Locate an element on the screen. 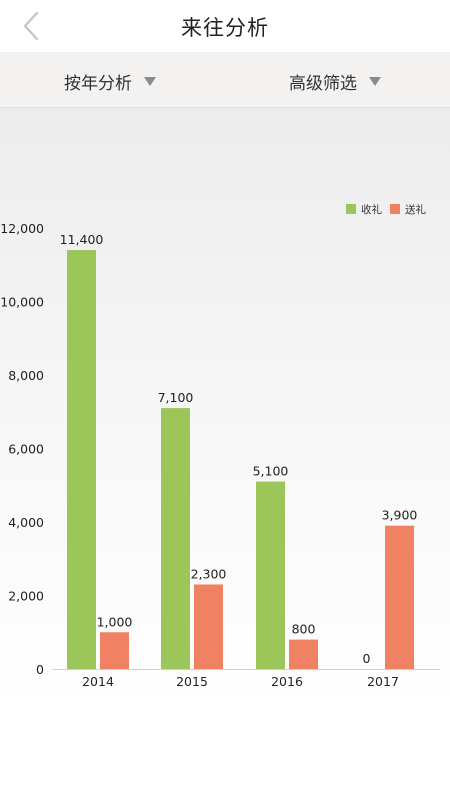 The height and width of the screenshot is (800, 450). y-tick-label: 0 is located at coordinates (40, 669).